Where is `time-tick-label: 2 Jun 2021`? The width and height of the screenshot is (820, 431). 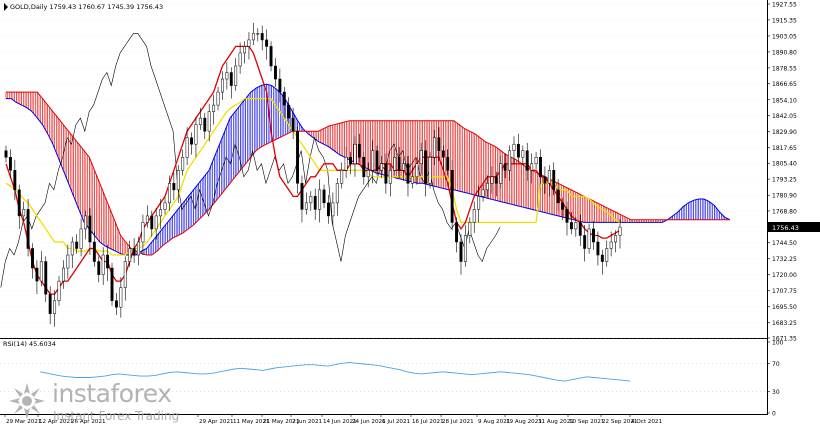
time-tick-label: 2 Jun 2021 is located at coordinates (307, 422).